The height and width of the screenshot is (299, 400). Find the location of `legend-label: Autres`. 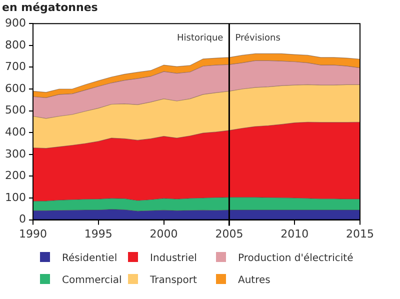

legend-label: Autres is located at coordinates (254, 280).